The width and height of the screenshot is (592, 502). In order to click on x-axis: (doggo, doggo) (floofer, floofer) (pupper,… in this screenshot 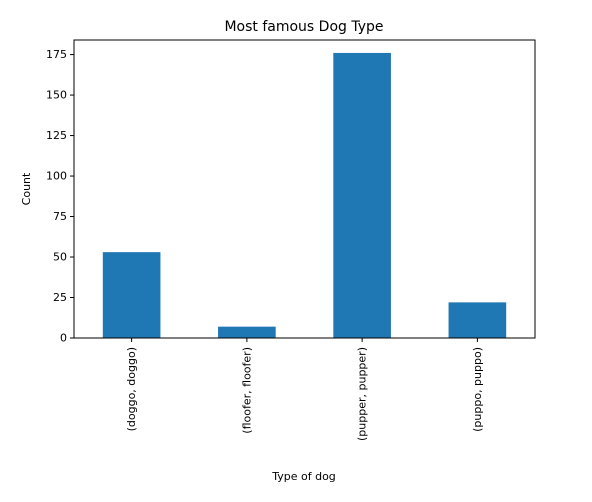, I will do `click(304, 389)`.